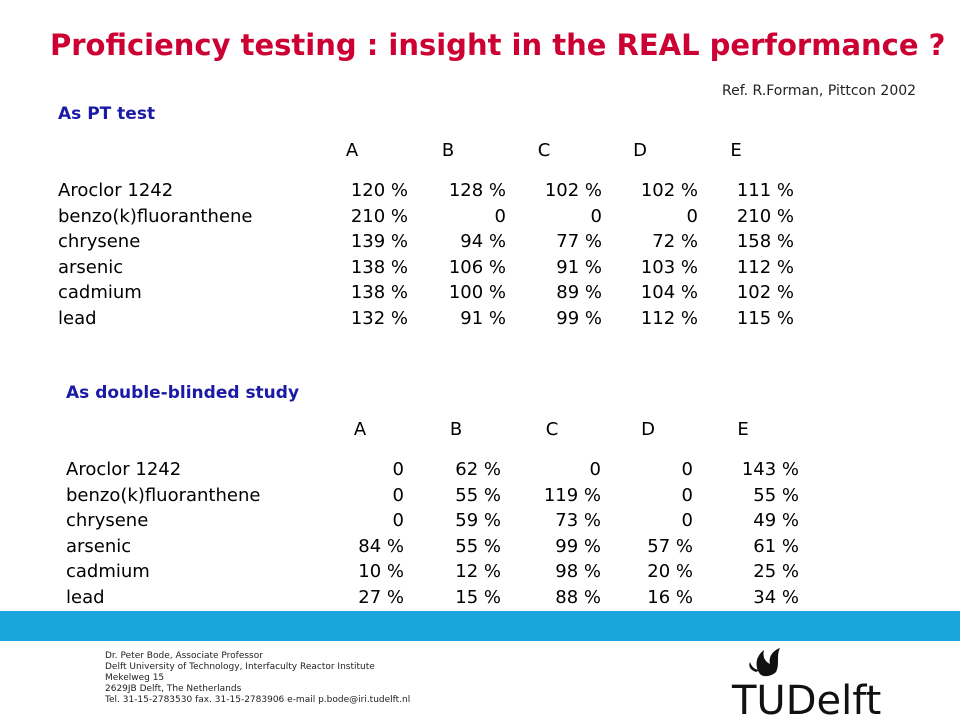 This screenshot has height=720, width=960. I want to click on table-cell: 59 %, so click(478, 521).